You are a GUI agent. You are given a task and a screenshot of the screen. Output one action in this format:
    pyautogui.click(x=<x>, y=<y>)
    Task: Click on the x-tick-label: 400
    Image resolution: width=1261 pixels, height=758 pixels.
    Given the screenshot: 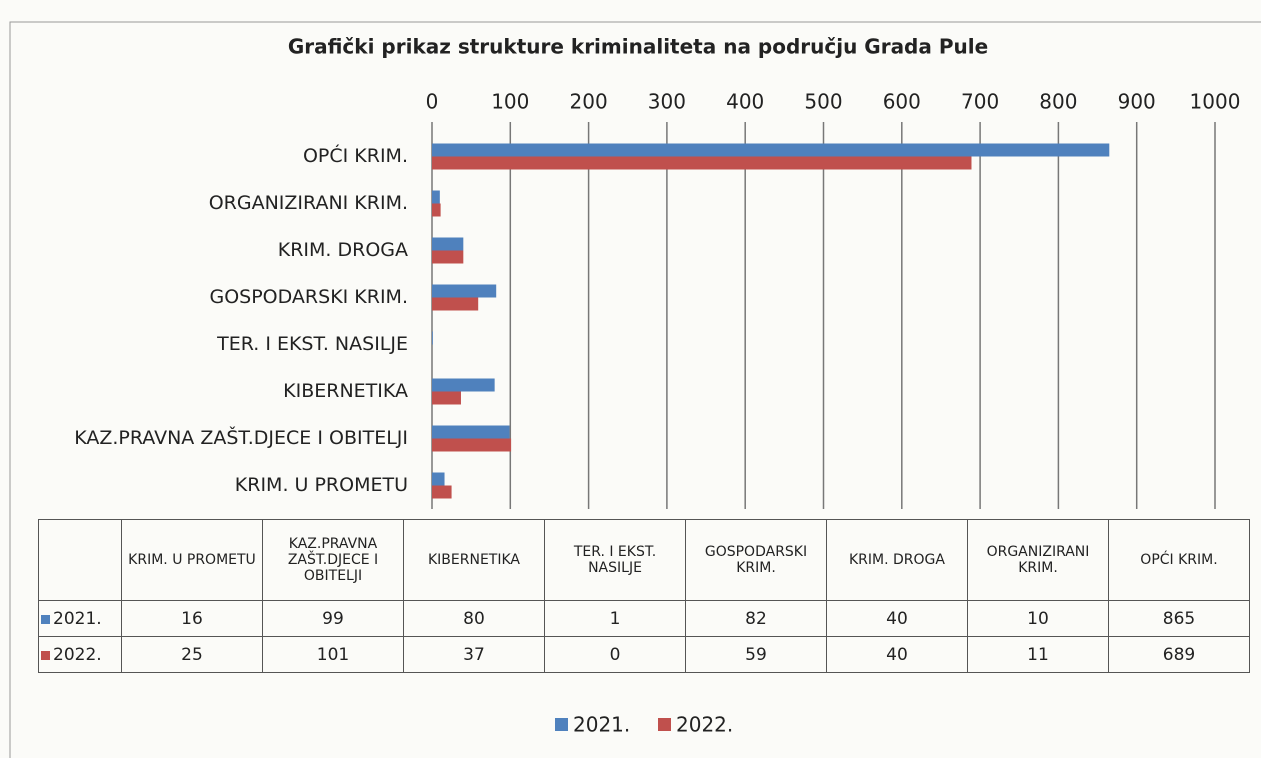 What is the action you would take?
    pyautogui.click(x=745, y=102)
    